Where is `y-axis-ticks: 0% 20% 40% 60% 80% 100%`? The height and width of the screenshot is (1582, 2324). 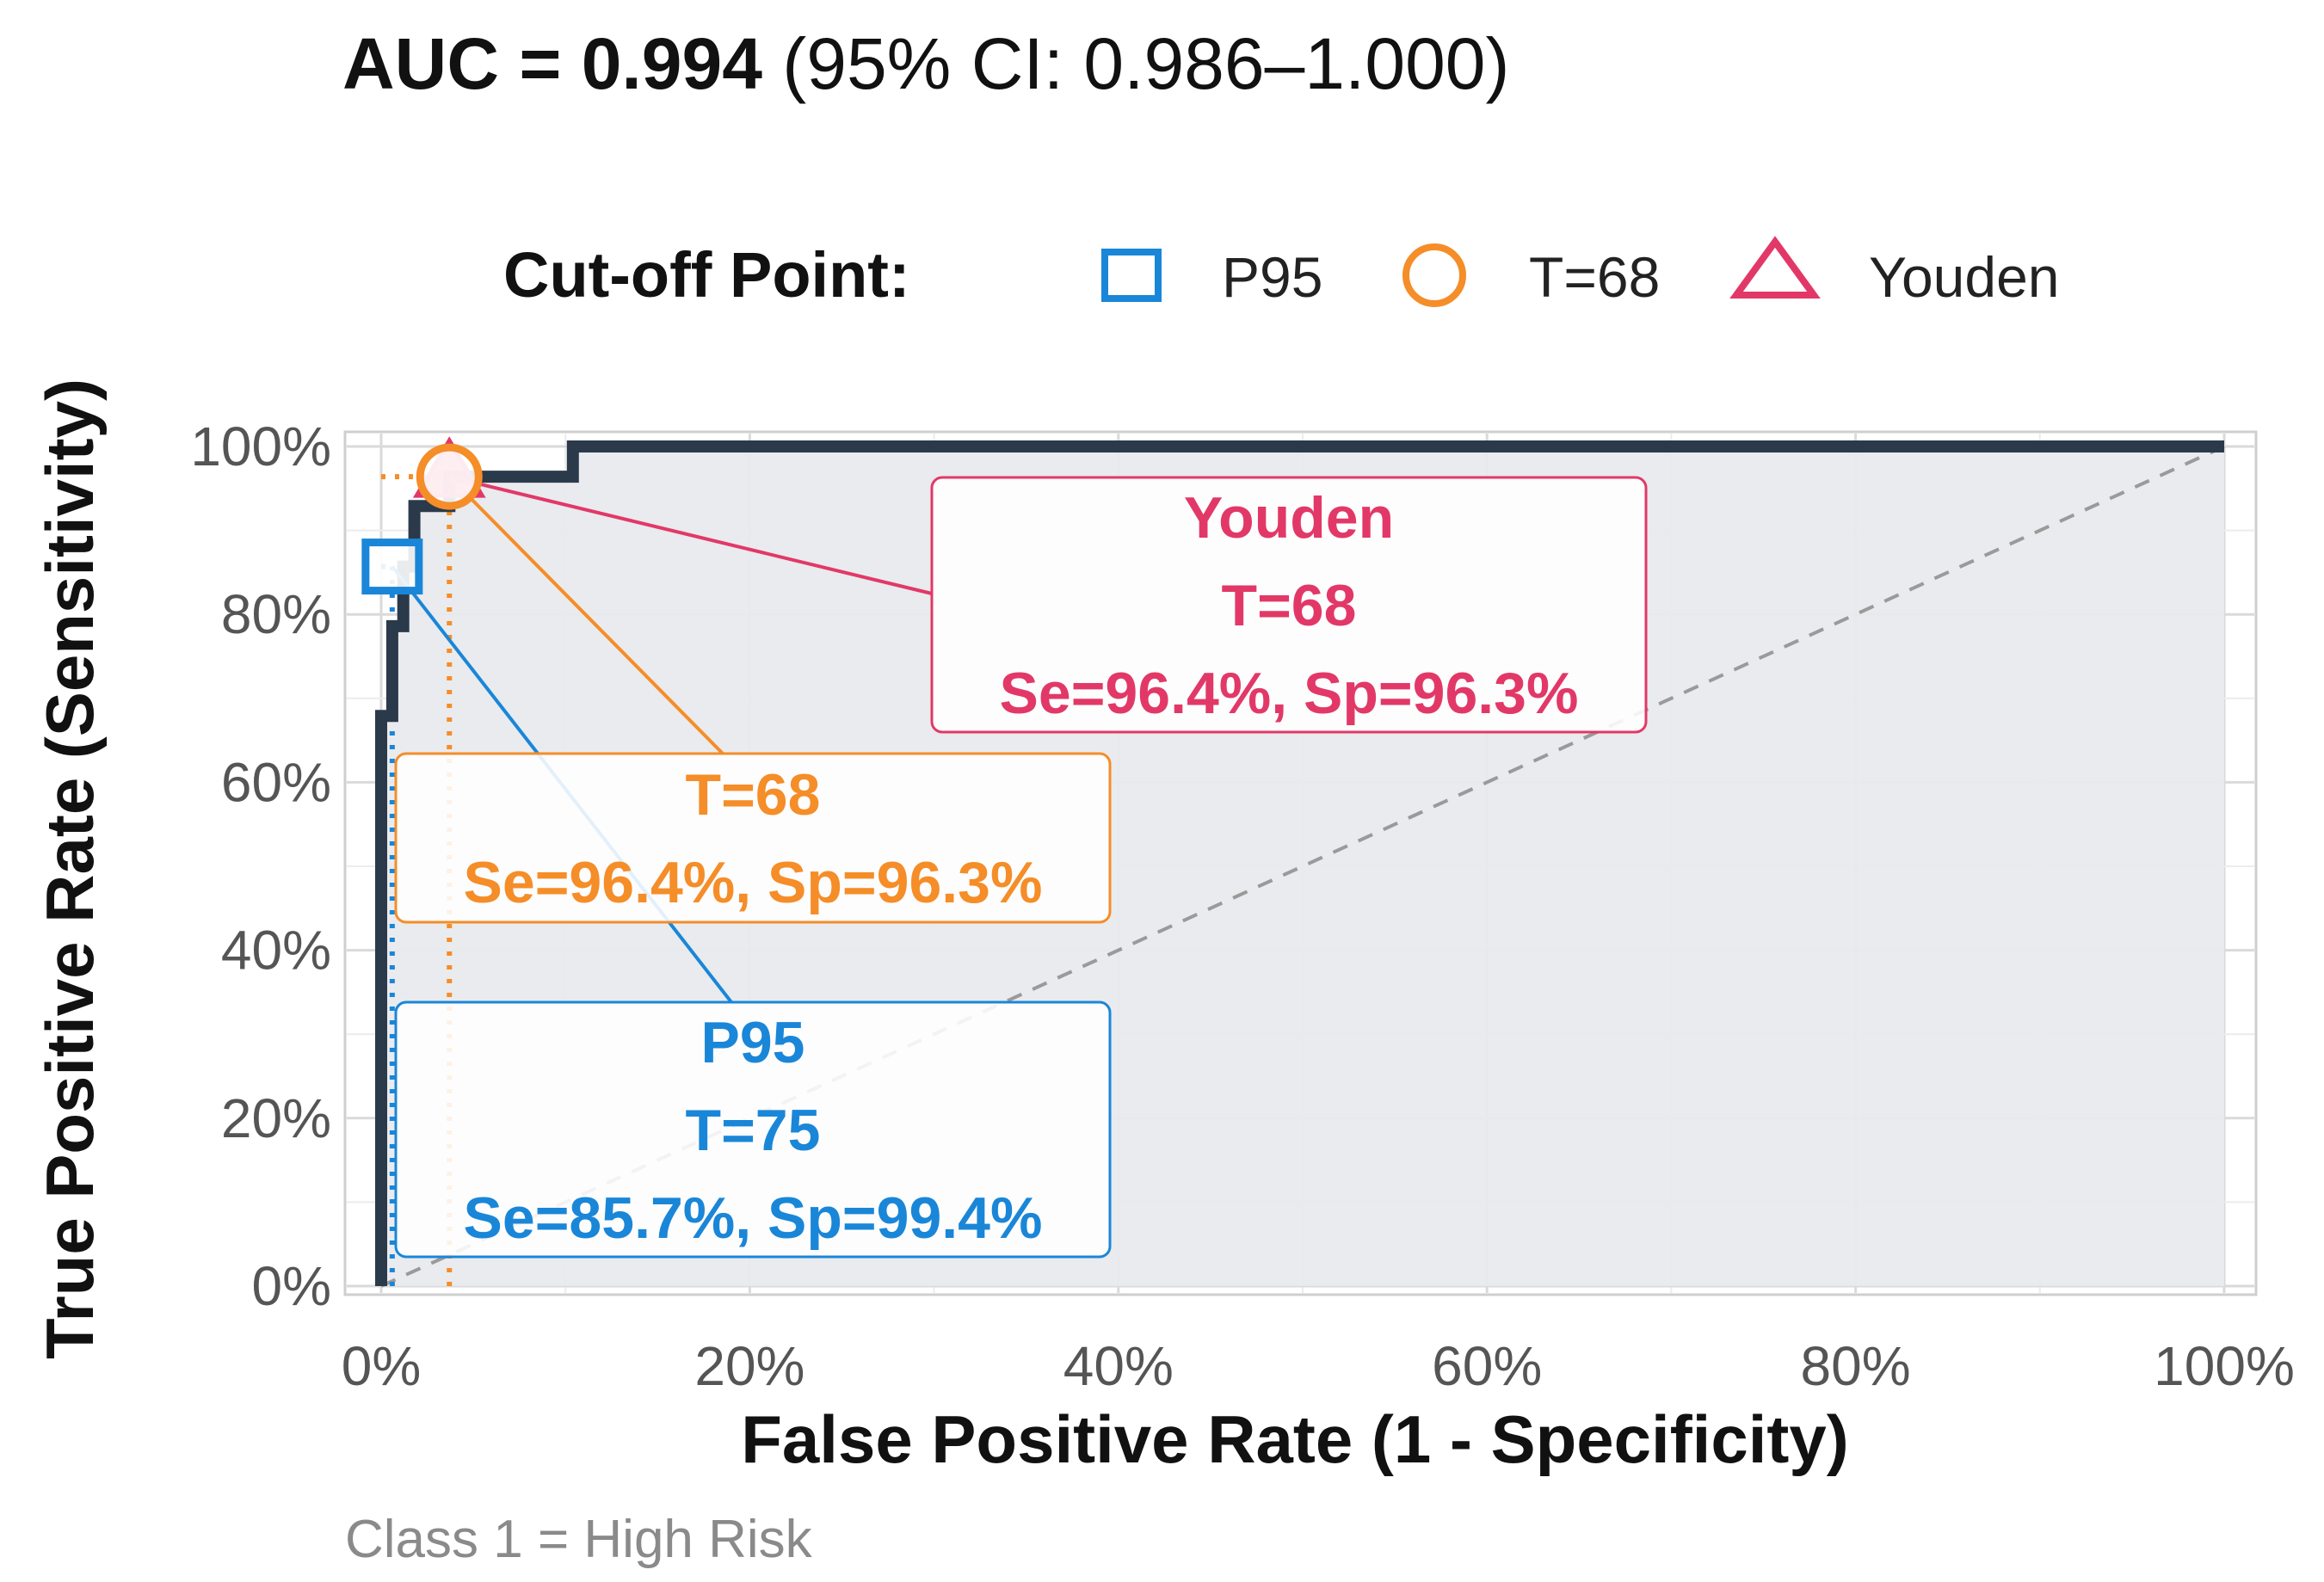
y-axis-ticks: 0% 20% 40% 60% 80% 100% is located at coordinates (260, 867).